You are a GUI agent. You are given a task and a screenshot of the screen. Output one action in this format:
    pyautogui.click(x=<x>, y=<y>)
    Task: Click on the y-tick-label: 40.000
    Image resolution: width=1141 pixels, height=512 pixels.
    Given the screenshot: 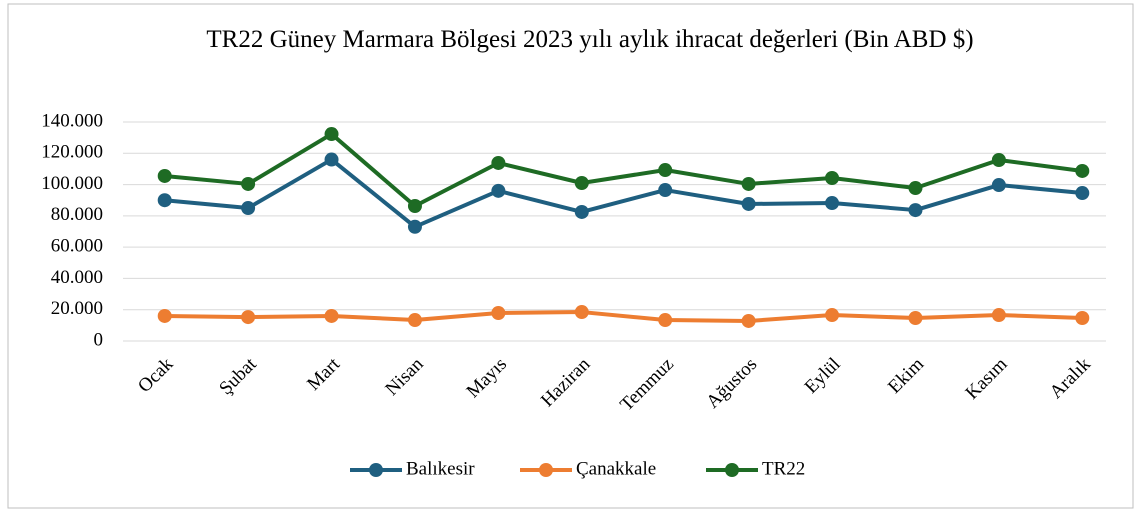 What is the action you would take?
    pyautogui.click(x=77, y=277)
    